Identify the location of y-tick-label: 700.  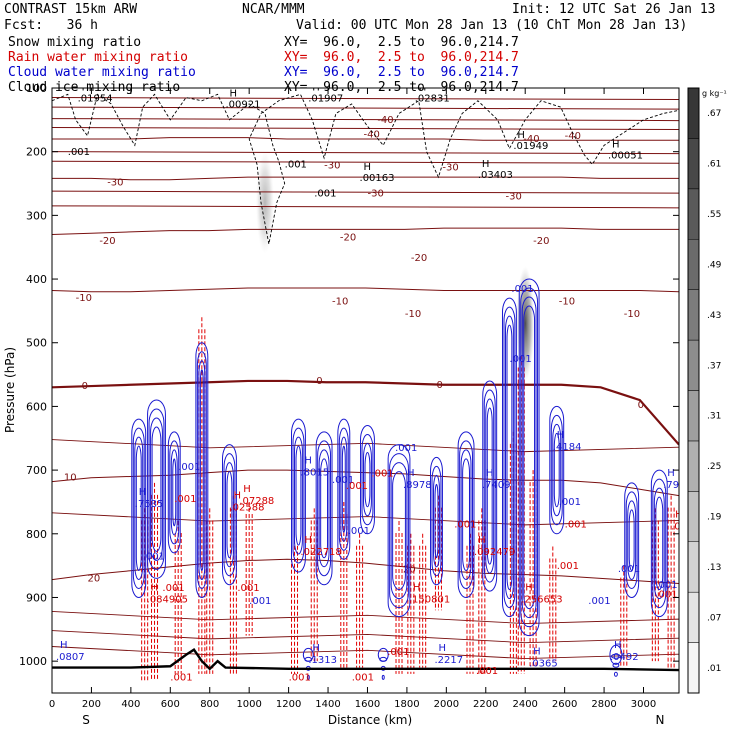
(36, 470).